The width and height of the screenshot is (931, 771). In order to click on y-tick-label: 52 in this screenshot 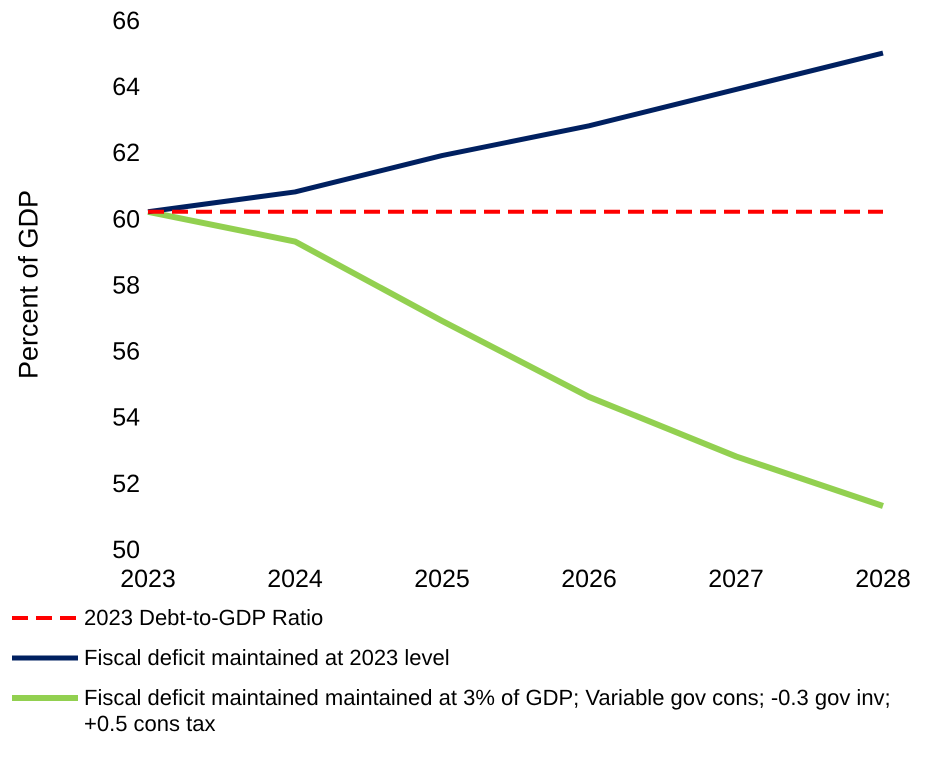, I will do `click(126, 484)`.